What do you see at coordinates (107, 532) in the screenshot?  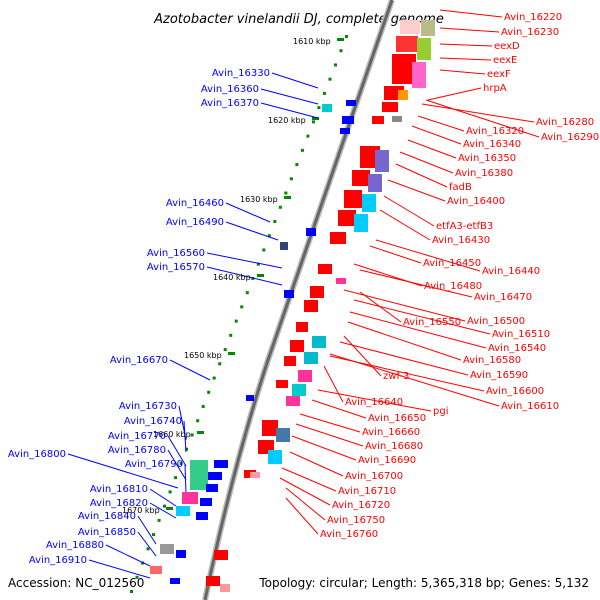 I see `left-gene-label: Avin_16850` at bounding box center [107, 532].